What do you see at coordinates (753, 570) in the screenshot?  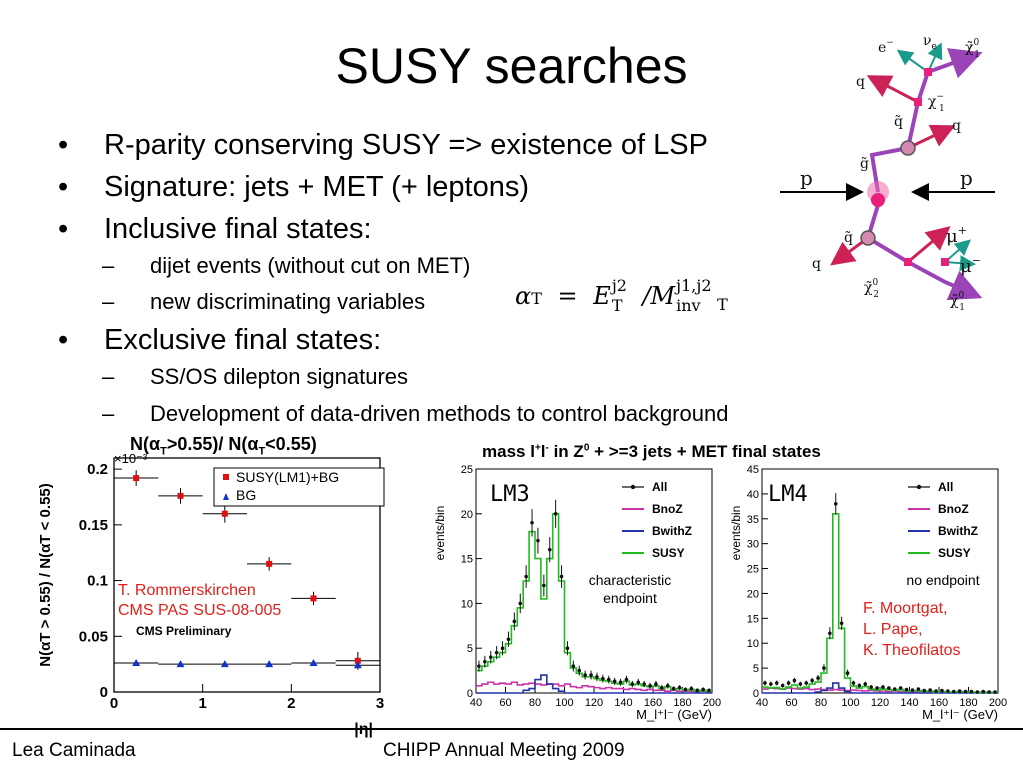 I see `y-tick-label: 25` at bounding box center [753, 570].